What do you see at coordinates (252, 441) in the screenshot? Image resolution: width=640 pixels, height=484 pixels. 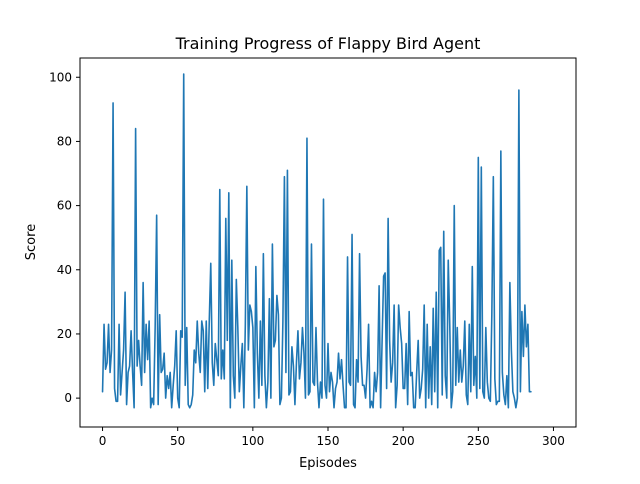 I see `x-tick-label: 100` at bounding box center [252, 441].